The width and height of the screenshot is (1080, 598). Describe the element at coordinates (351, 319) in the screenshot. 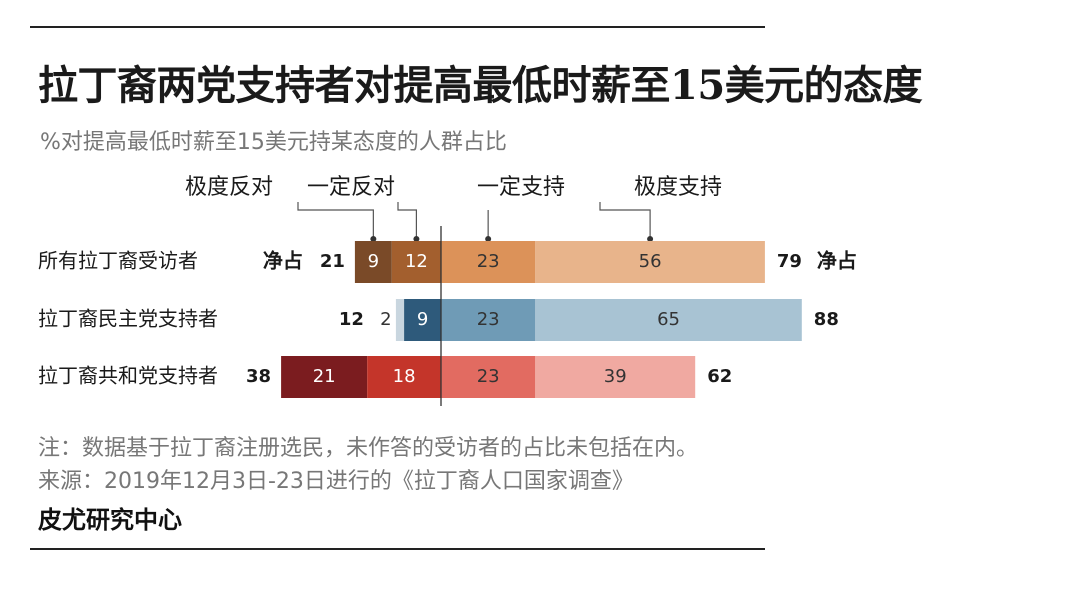

I see `net-oppose-value: 12` at that location.